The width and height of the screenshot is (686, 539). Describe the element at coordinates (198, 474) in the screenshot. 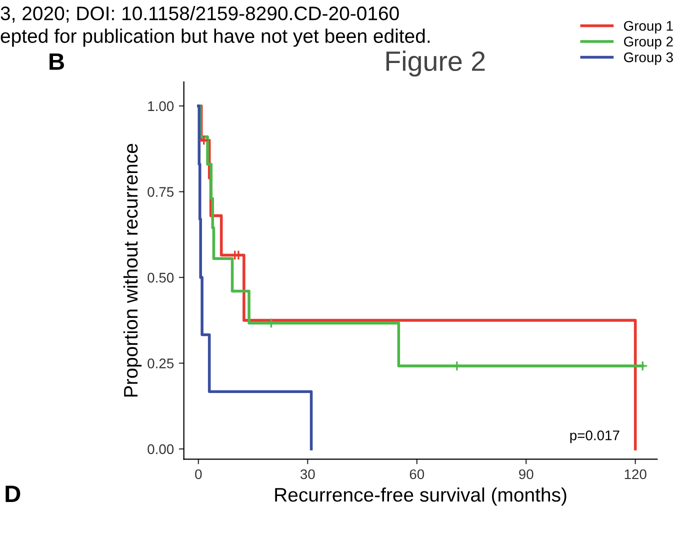

I see `x-tick-label: 0` at that location.